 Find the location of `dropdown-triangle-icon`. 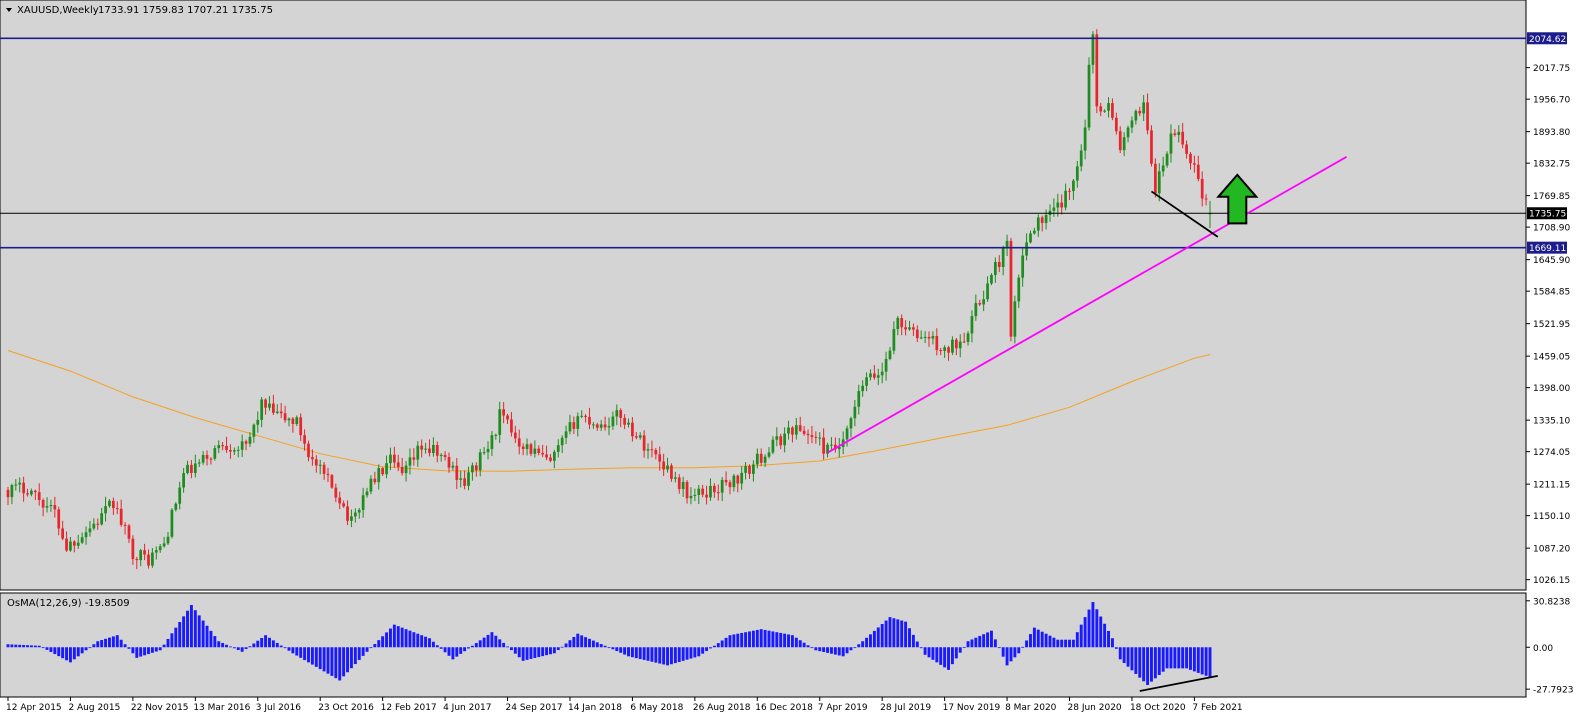

dropdown-triangle-icon is located at coordinates (9, 10).